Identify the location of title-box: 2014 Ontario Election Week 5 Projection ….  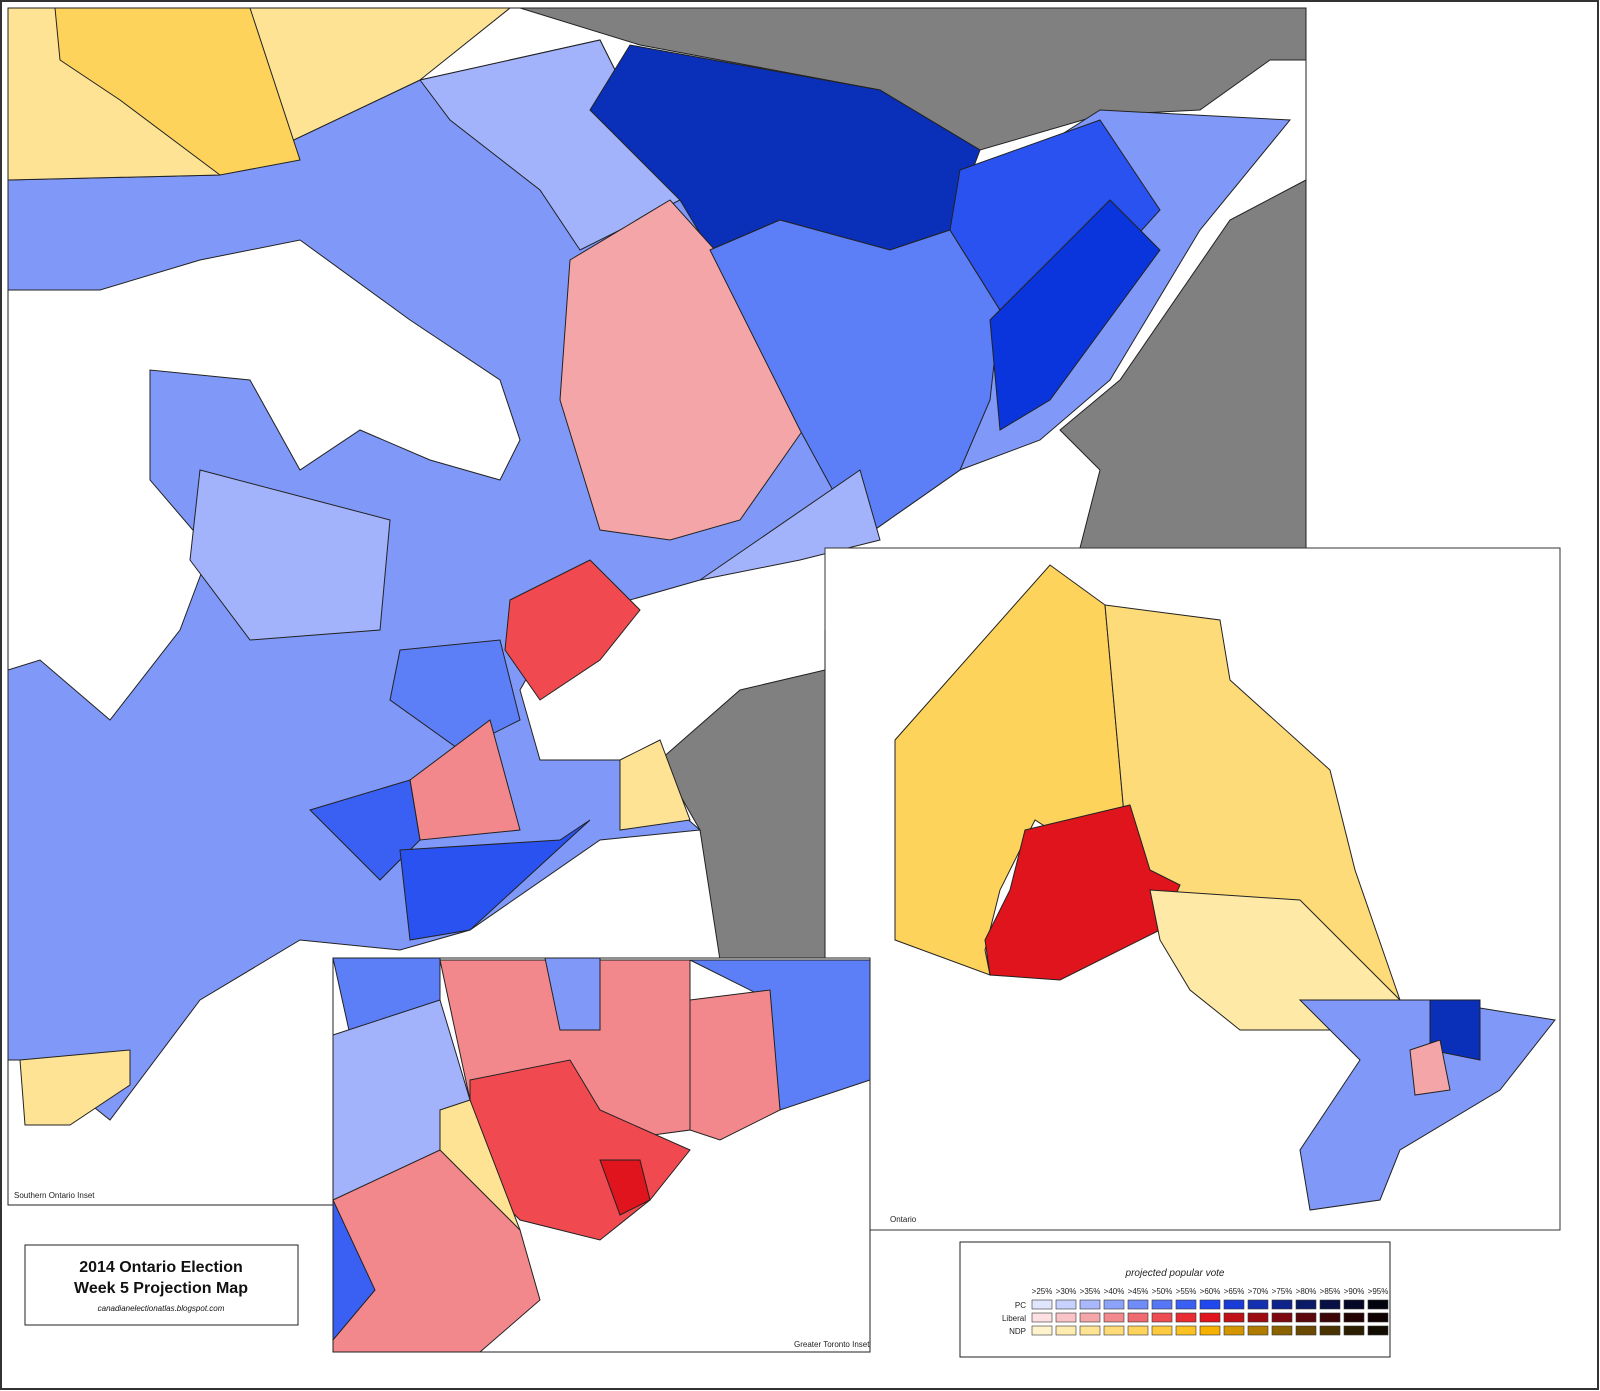
(161, 1285).